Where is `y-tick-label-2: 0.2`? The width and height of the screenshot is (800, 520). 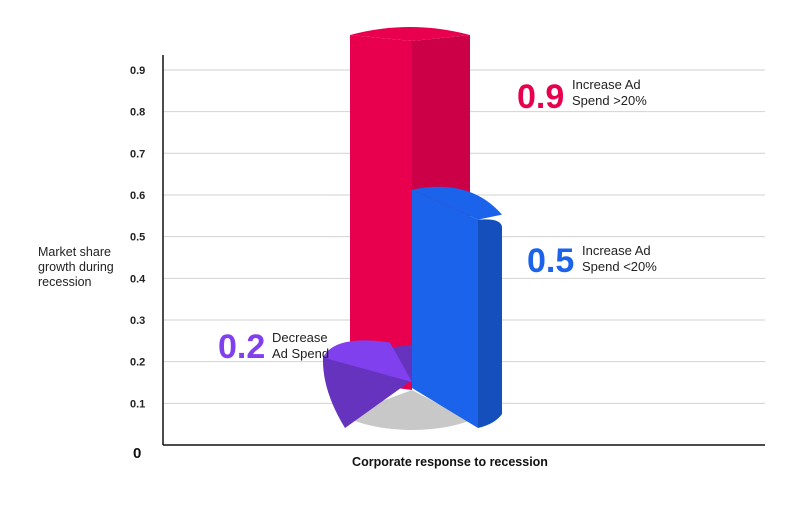 y-tick-label-2: 0.2 is located at coordinates (137, 363).